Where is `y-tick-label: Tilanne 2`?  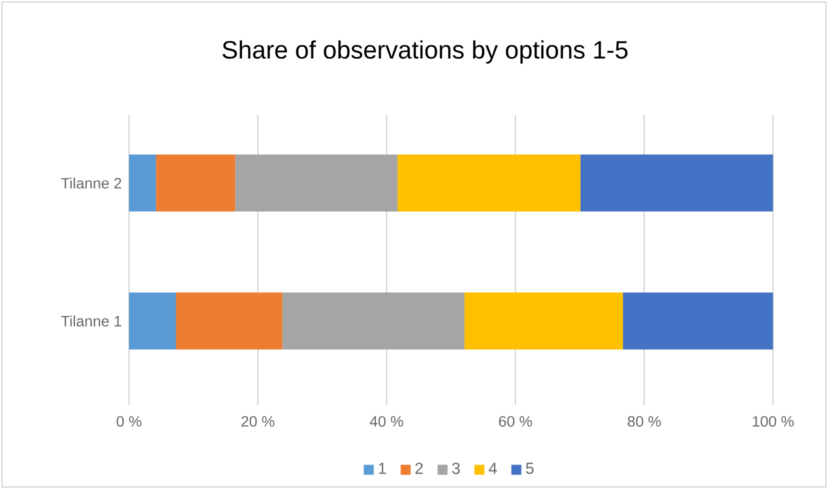 y-tick-label: Tilanne 2 is located at coordinates (91, 183).